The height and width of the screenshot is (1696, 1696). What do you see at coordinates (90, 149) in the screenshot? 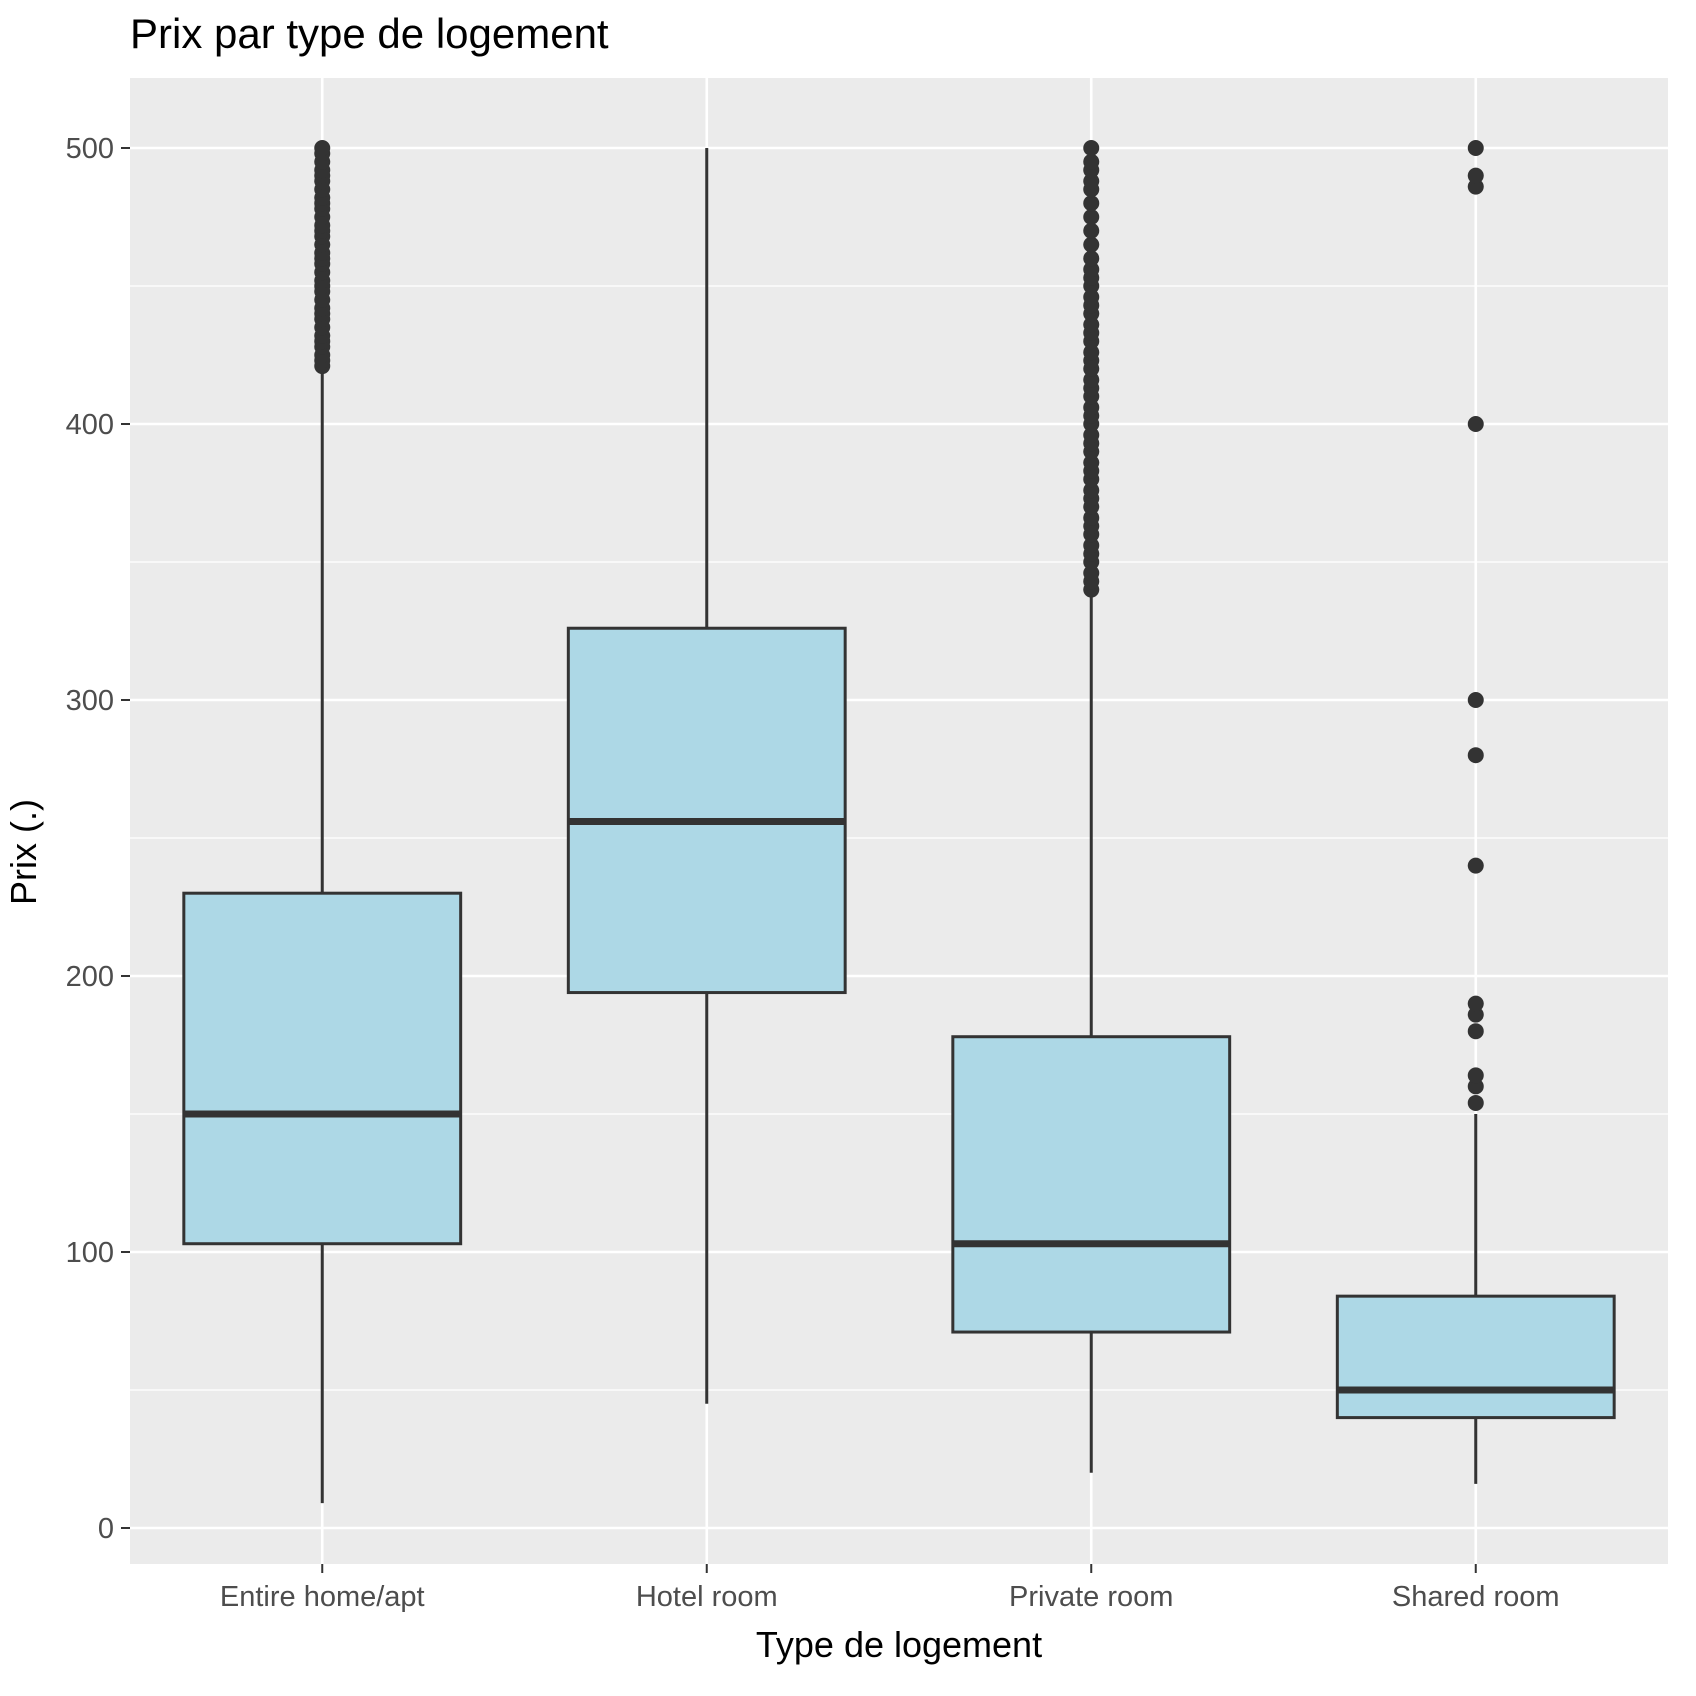
I see `y-tick-label: 500` at bounding box center [90, 149].